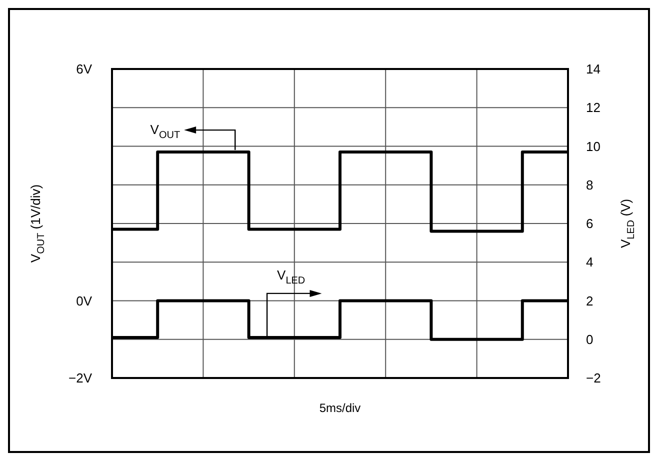  I want to click on legend-label: V$_{OUT}$, so click(165, 132).